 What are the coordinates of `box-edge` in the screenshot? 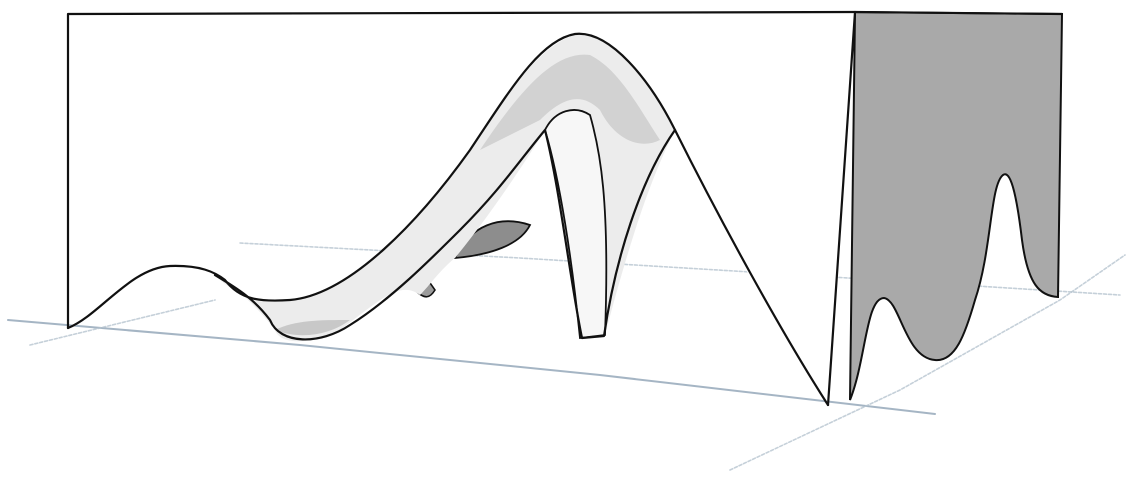 It's located at (841, 208).